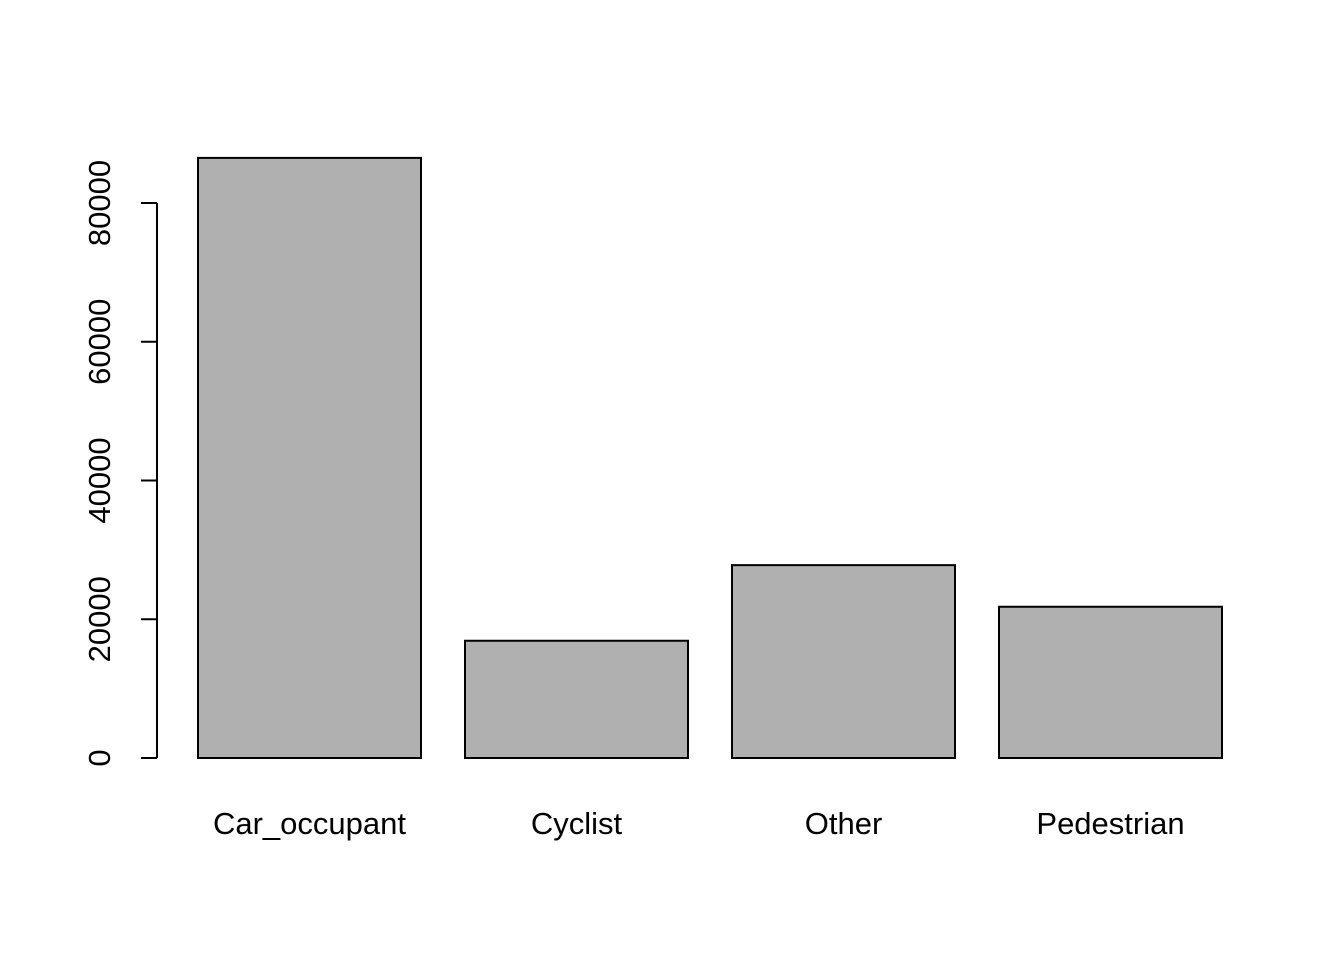 This screenshot has height=960, width=1344. Describe the element at coordinates (120, 463) in the screenshot. I see `y-axis: 0 20000 40000 60000 80000` at that location.